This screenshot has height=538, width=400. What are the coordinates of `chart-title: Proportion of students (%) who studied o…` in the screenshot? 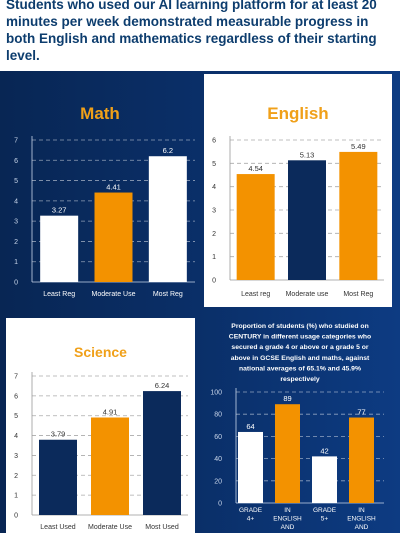 It's located at (300, 353).